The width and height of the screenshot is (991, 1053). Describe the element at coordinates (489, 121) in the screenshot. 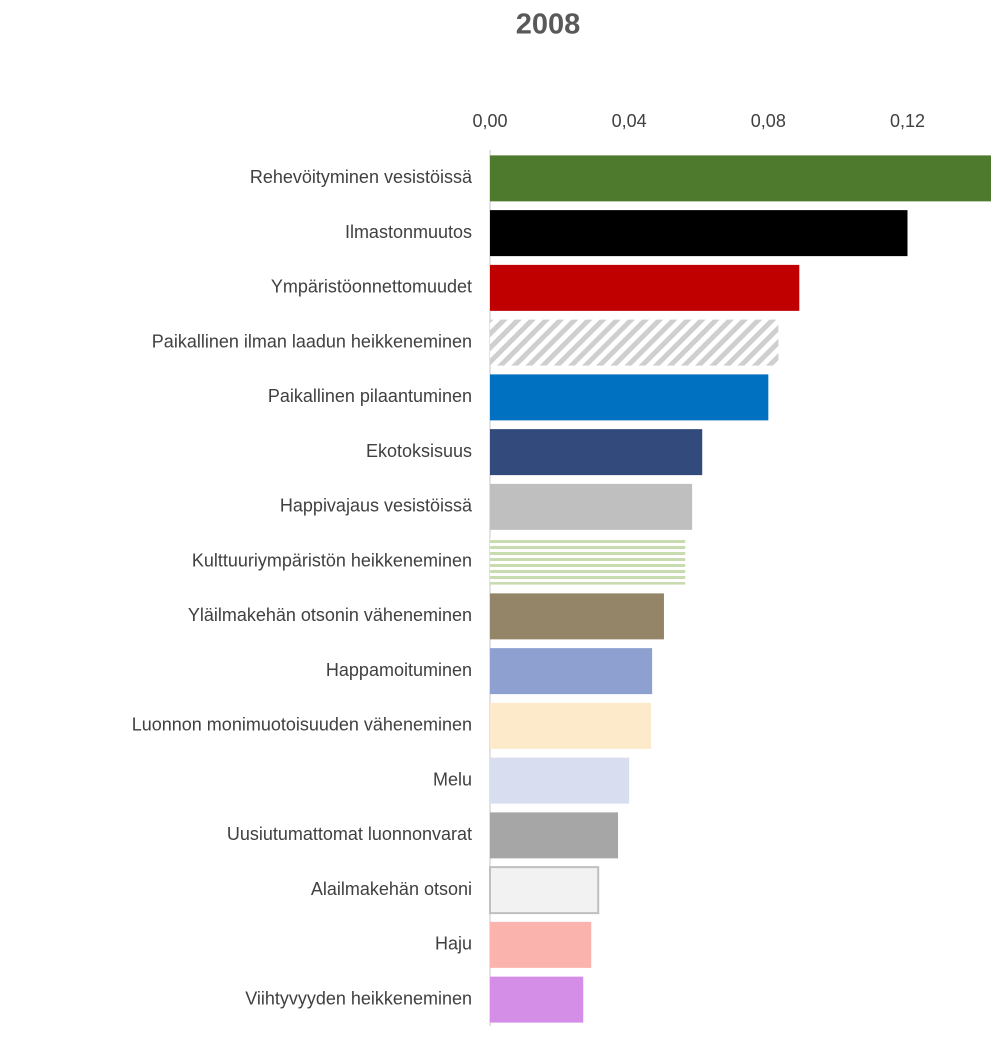

I see `x-tick-label: 0,00` at that location.